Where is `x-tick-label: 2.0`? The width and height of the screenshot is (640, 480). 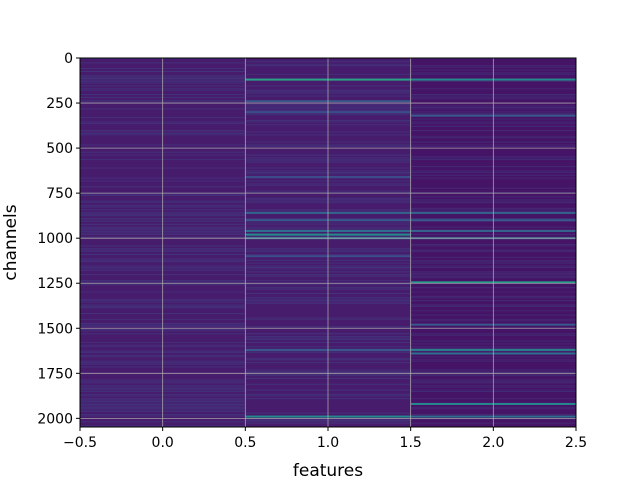
x-tick-label: 2.0 is located at coordinates (493, 443).